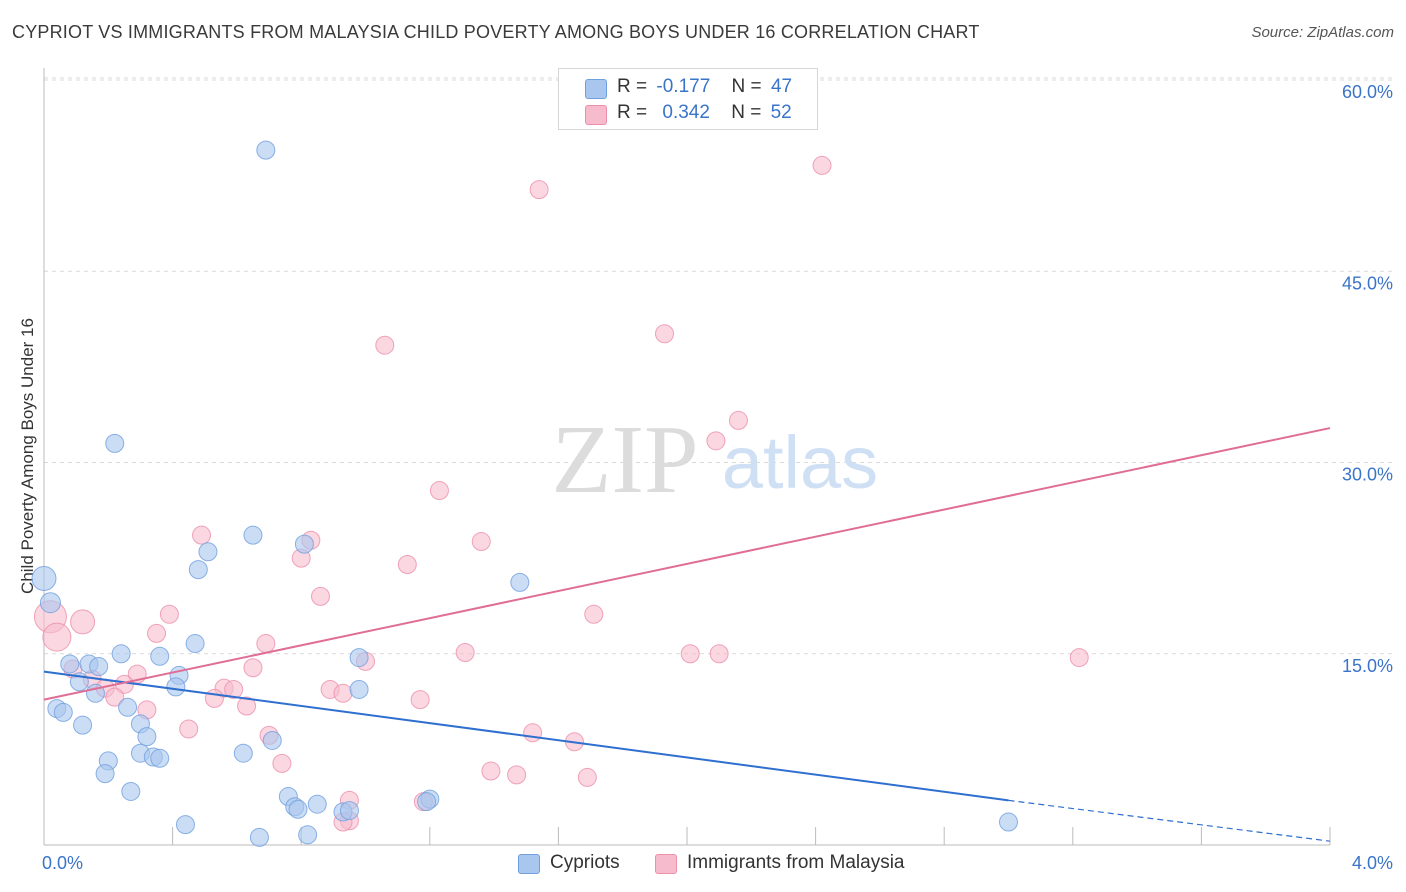 This screenshot has width=1406, height=892. I want to click on x-tick-label-max: 4.0%, so click(1372, 863).